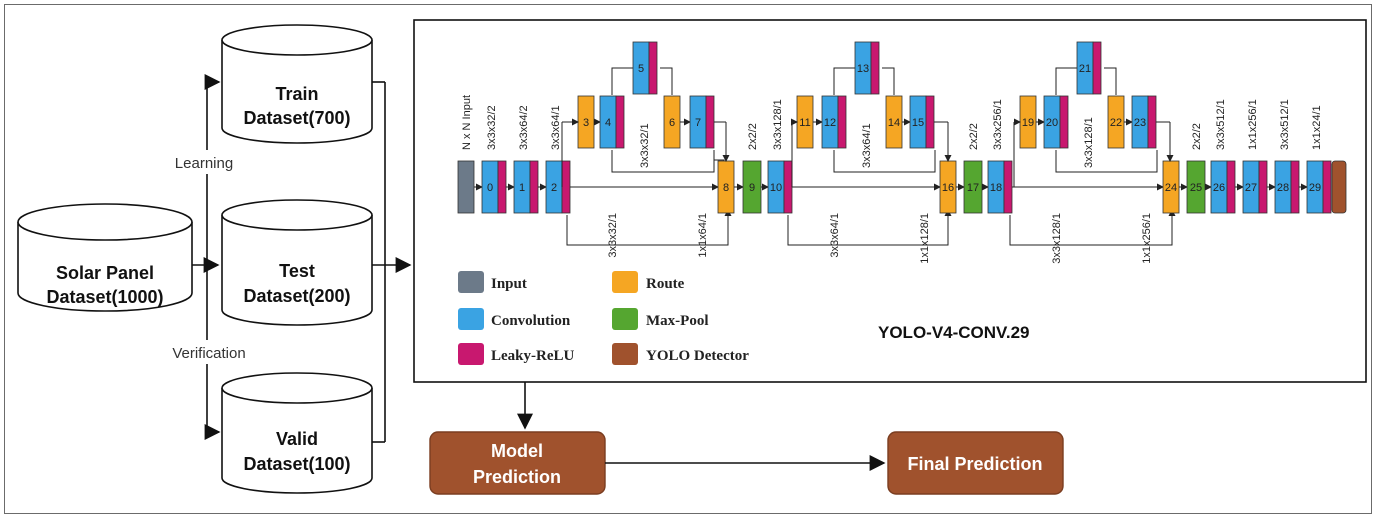 This screenshot has width=1378, height=522. I want to click on legend-maxpool-swatch, so click(625, 319).